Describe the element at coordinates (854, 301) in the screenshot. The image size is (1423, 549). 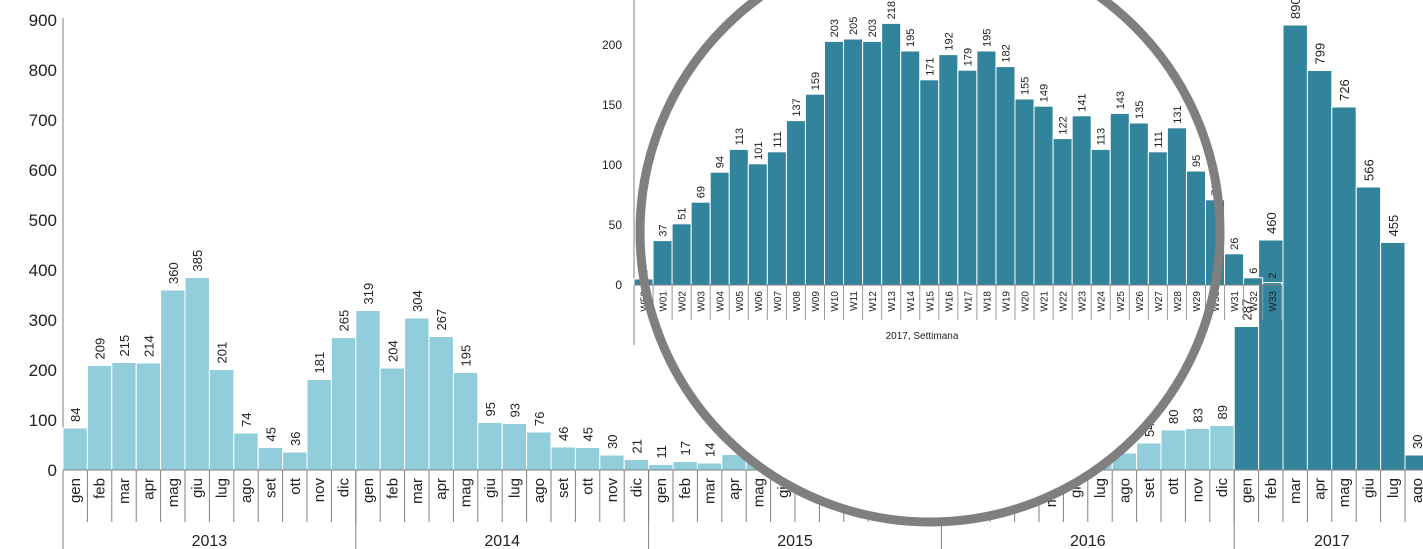
I see `inset-week-label: W11` at that location.